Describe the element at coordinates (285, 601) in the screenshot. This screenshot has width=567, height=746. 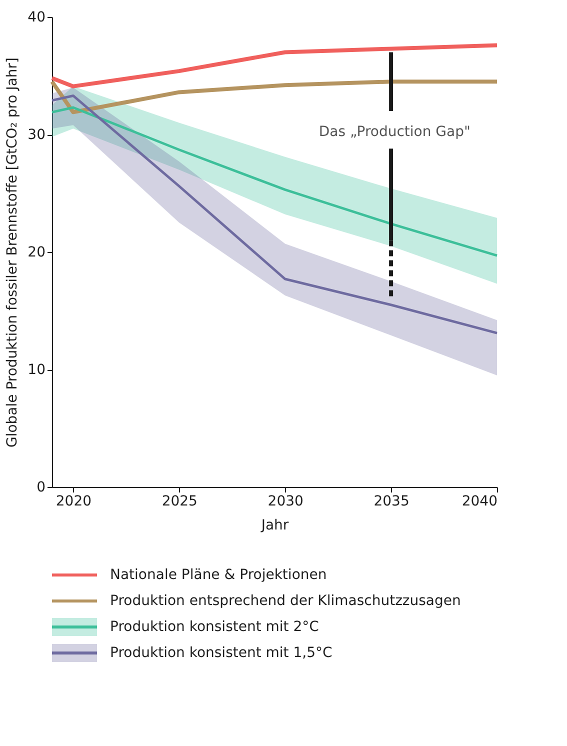
I see `legend-label: Produktion entsprechend der Klimaschutzzusagen` at that location.